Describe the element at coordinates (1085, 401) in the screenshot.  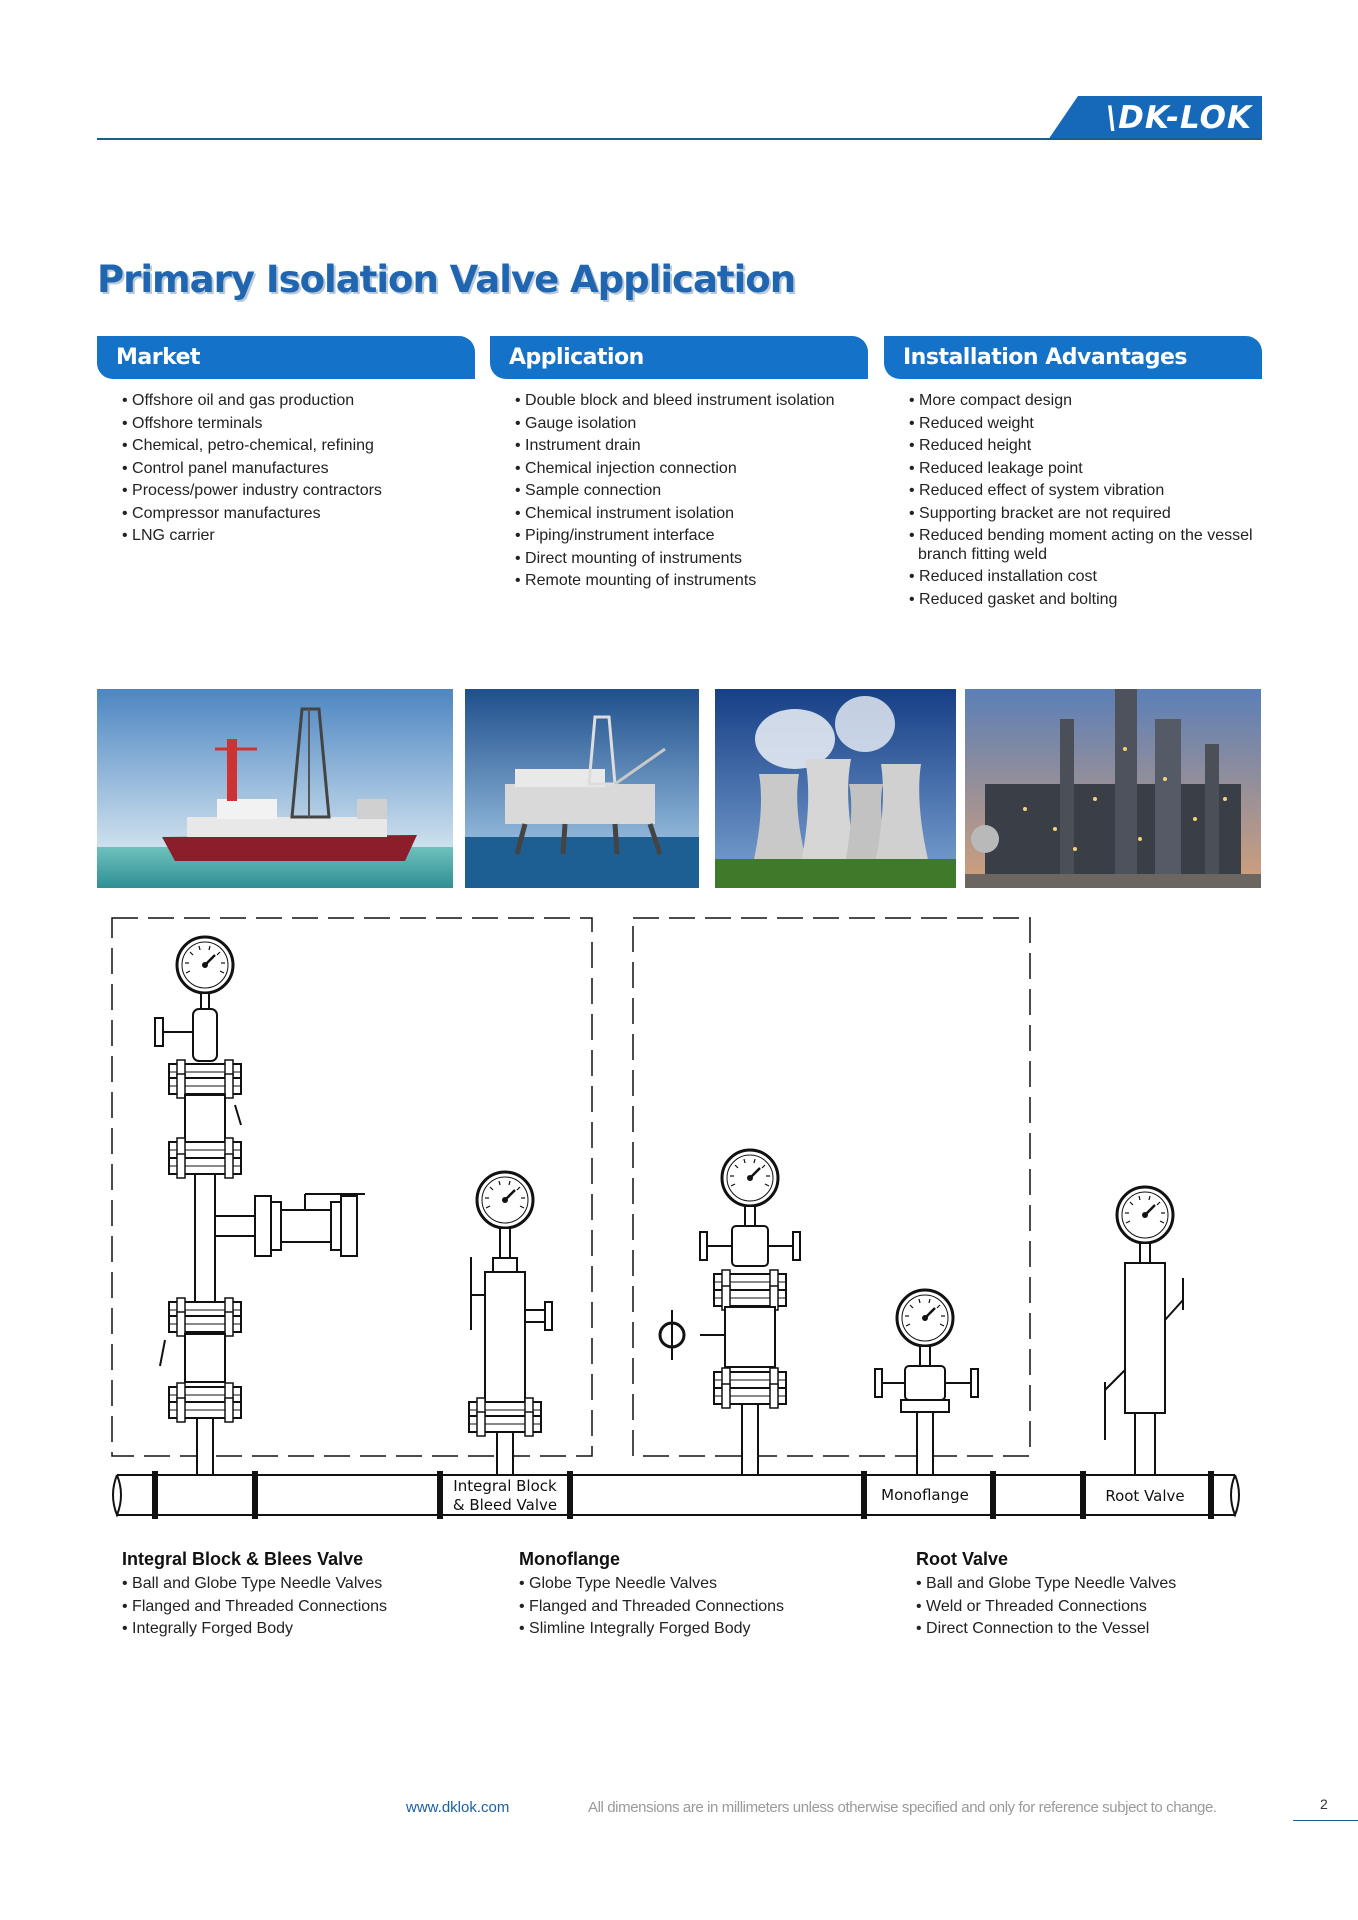
I see `list-item: More compact design` at that location.